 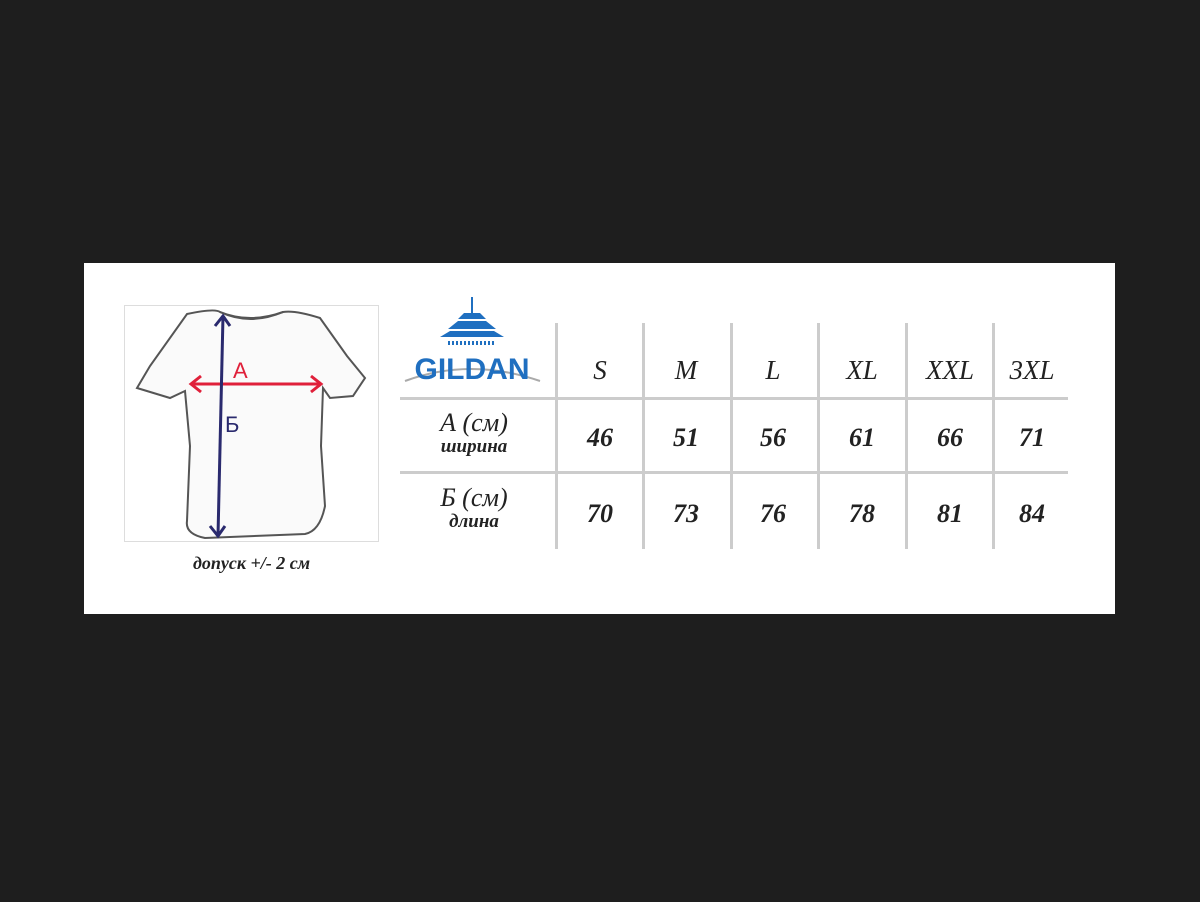 I want to click on row-label-width: А (см) ширина, so click(x=474, y=433).